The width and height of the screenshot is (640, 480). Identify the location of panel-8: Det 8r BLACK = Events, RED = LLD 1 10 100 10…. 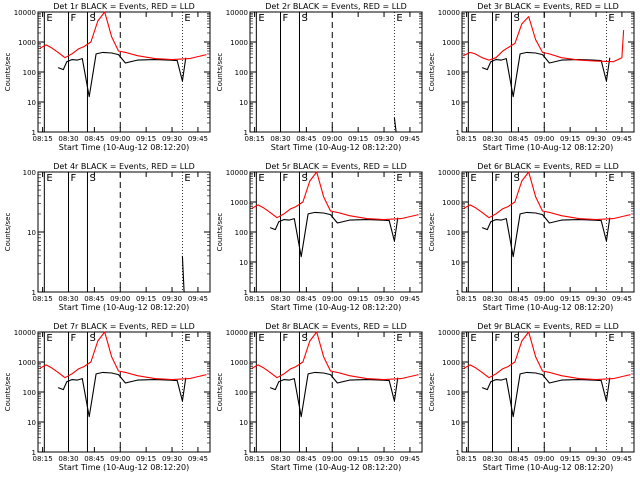
(319, 397).